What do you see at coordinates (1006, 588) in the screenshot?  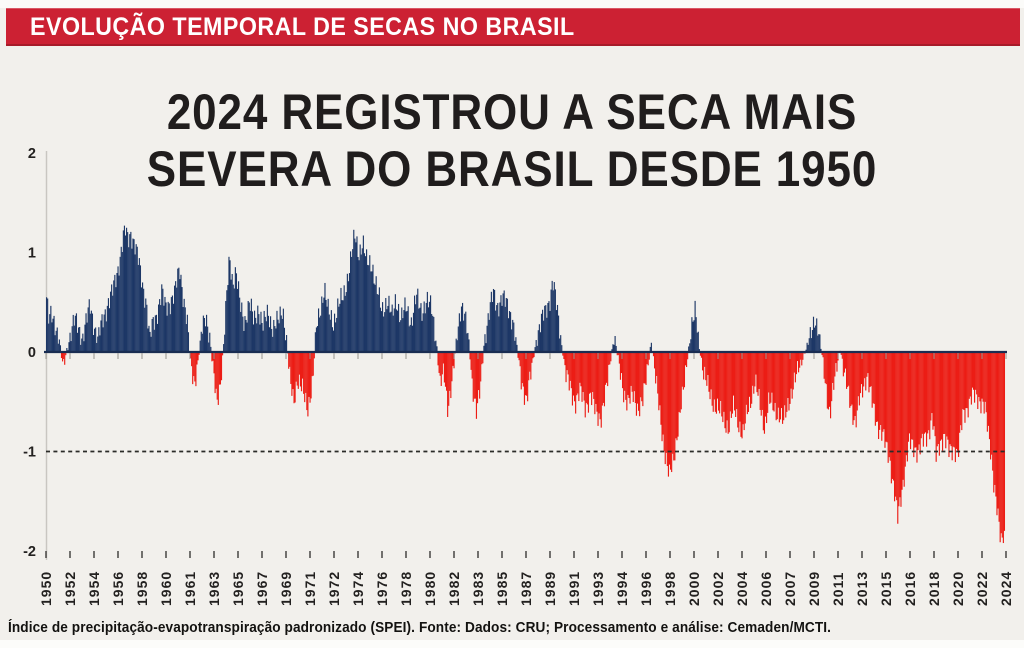 I see `x-tick-label: 2024` at bounding box center [1006, 588].